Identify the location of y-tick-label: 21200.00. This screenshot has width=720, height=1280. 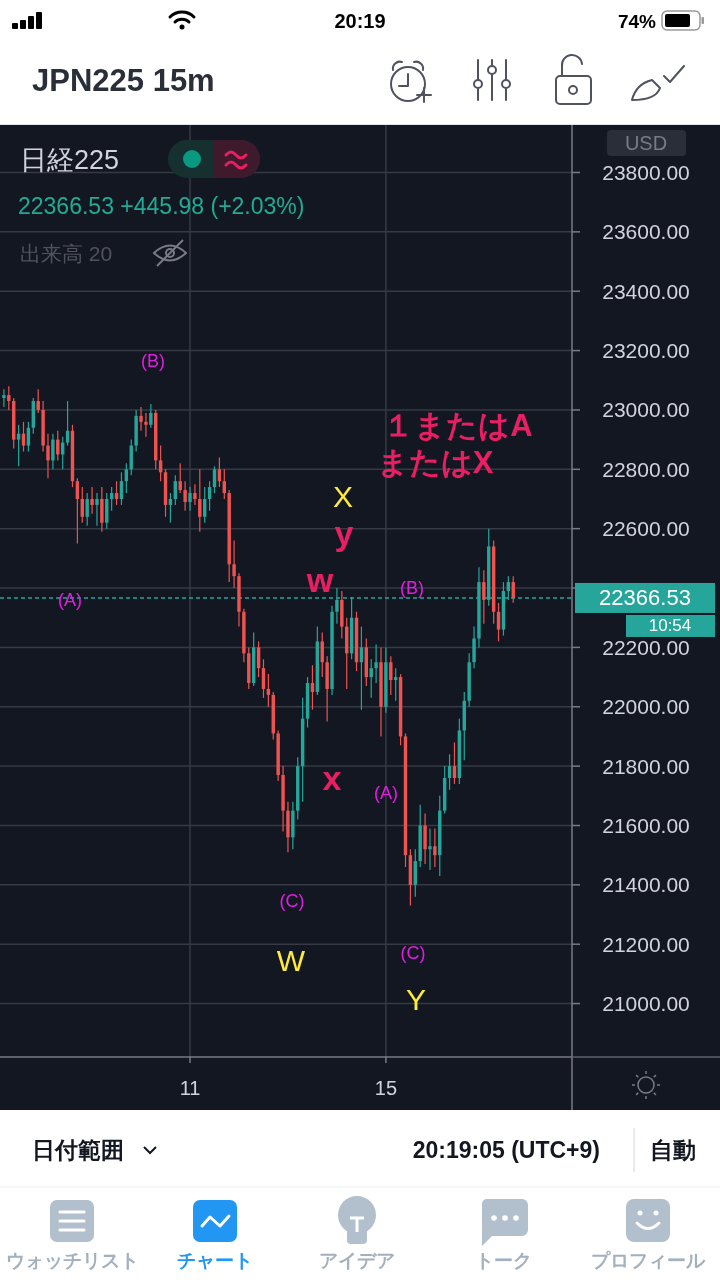
(646, 944).